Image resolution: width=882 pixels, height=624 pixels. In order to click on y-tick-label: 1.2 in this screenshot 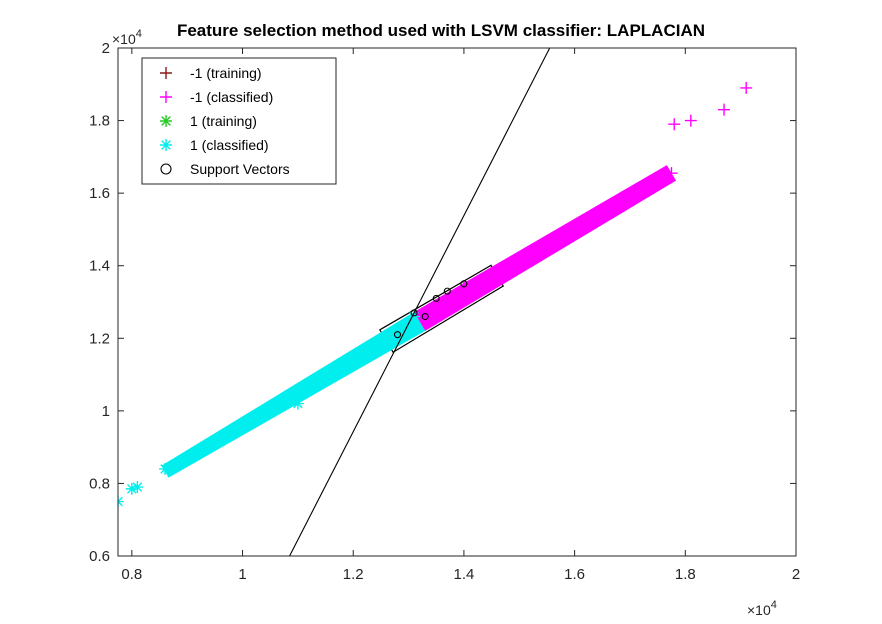, I will do `click(99, 338)`.